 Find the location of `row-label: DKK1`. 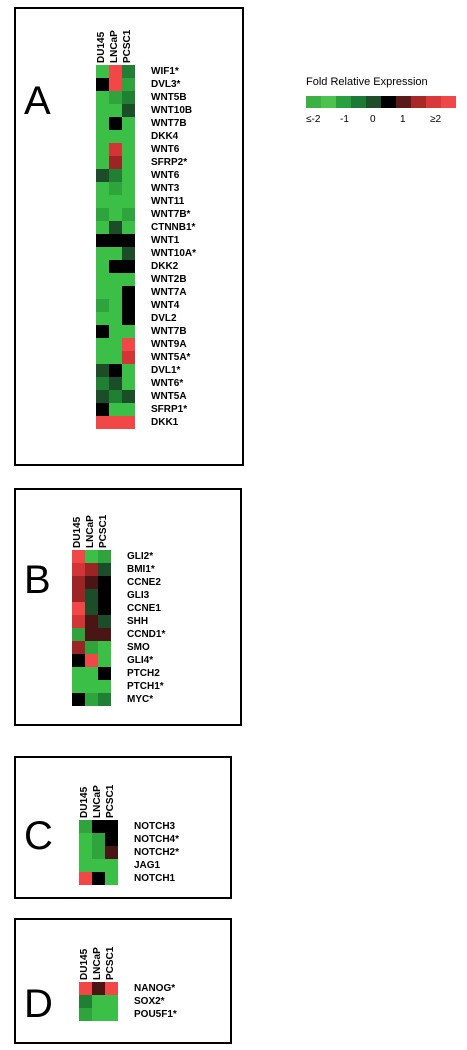

row-label: DKK1 is located at coordinates (165, 422).